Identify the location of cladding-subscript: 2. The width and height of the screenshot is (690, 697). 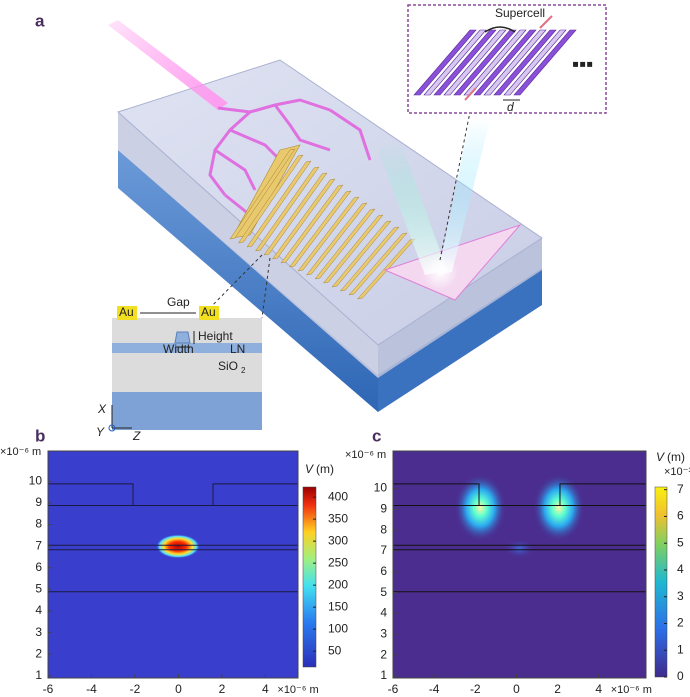
(243, 370).